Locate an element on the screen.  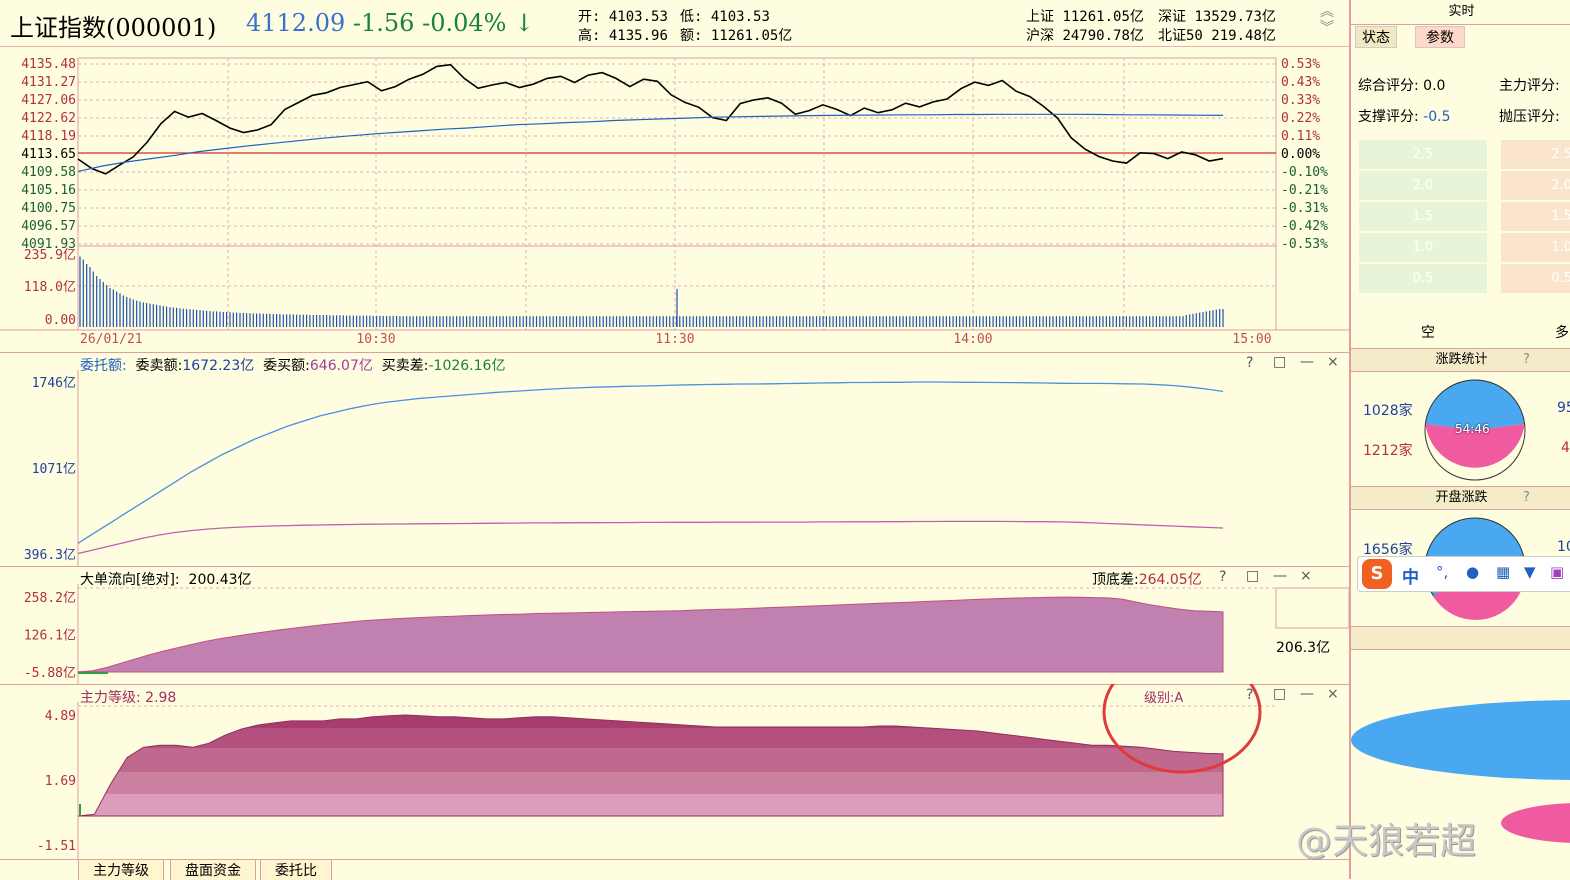
level-minimize-icon: — is located at coordinates (1307, 694).